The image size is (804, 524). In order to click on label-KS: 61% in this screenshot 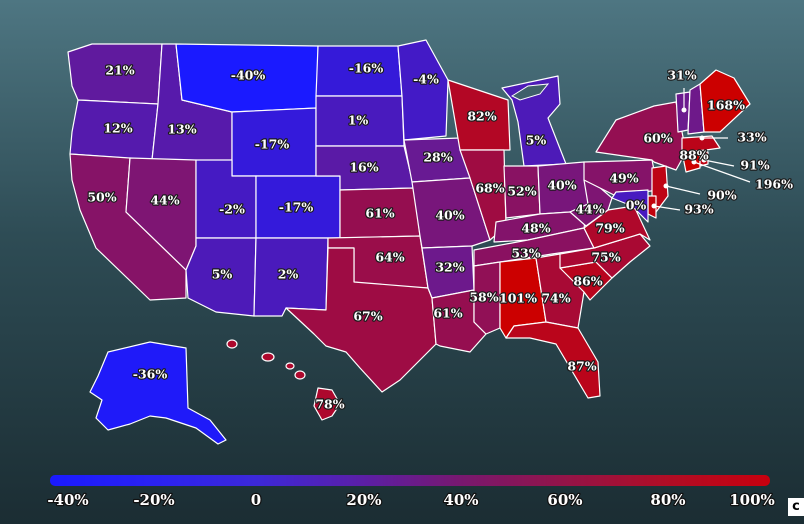, I will do `click(379, 213)`.